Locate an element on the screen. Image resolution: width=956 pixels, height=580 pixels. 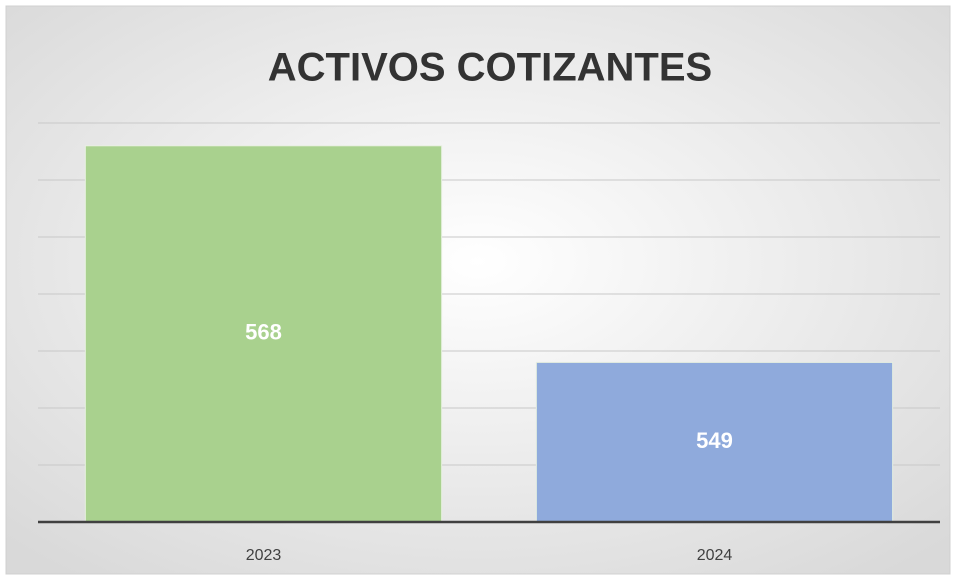
data-label: 549 is located at coordinates (714, 440).